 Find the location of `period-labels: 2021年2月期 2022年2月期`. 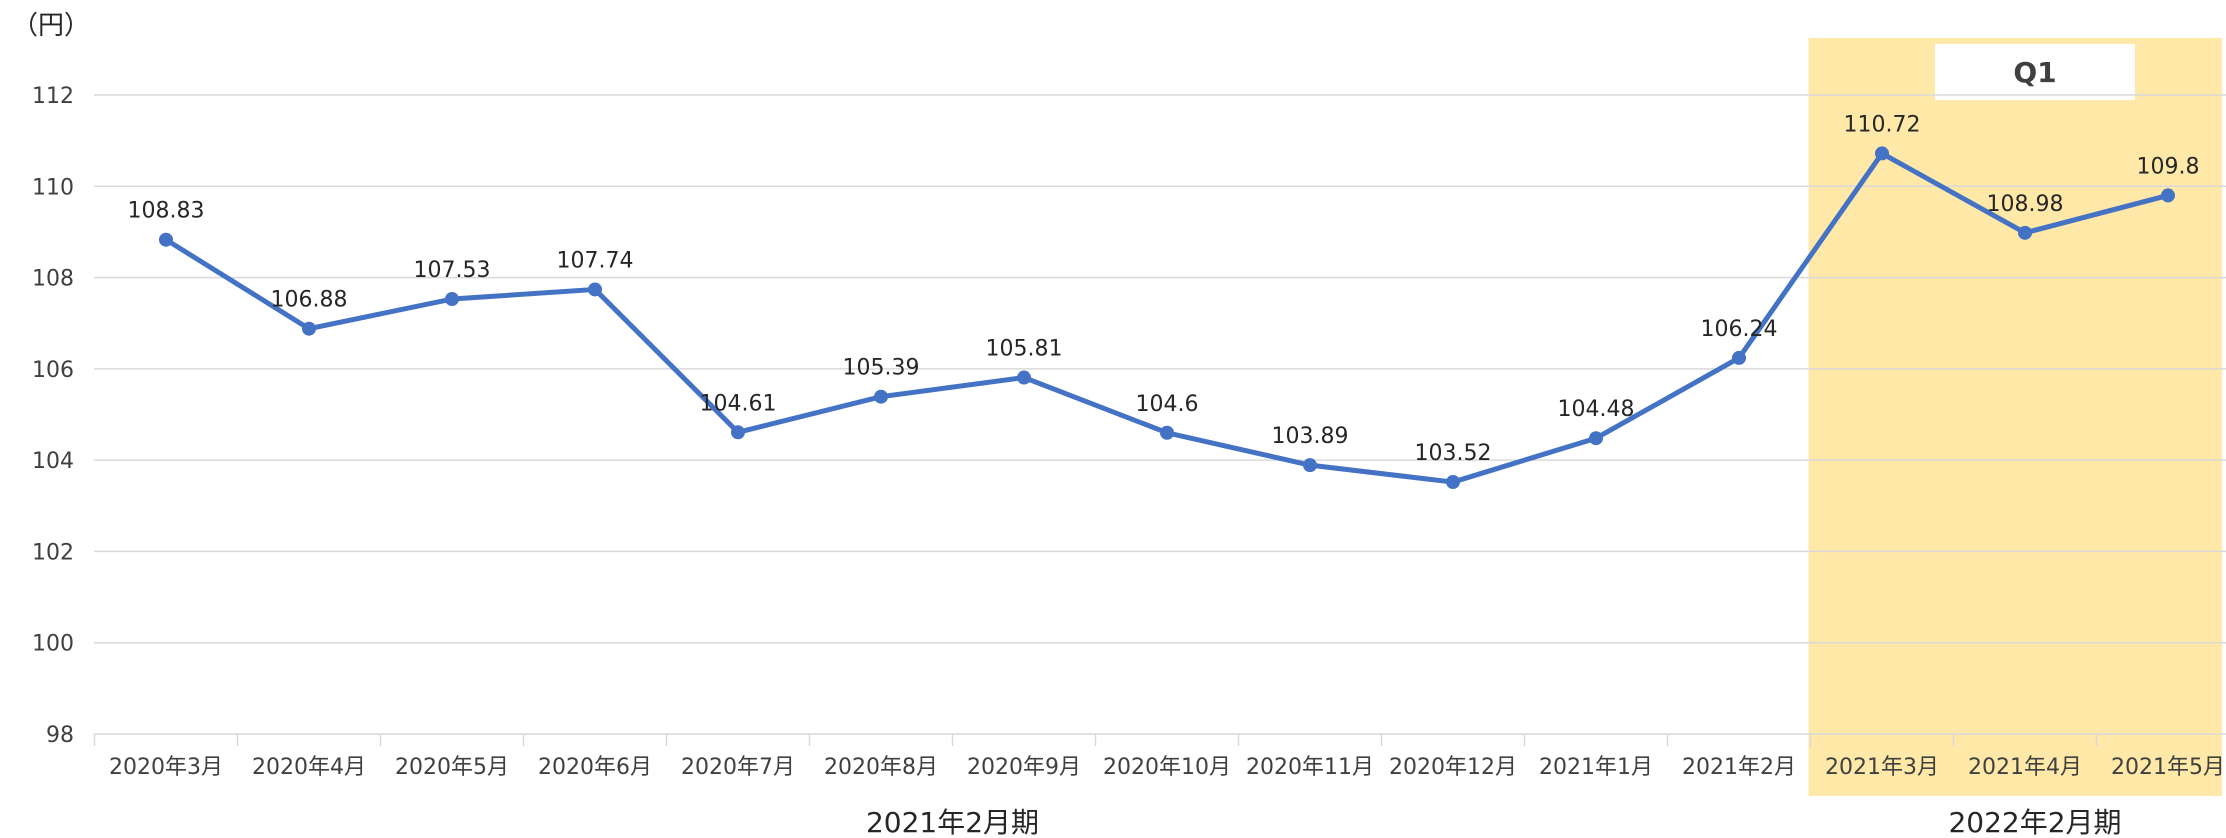

period-labels: 2021年2月期 2022年2月期 is located at coordinates (1494, 822).